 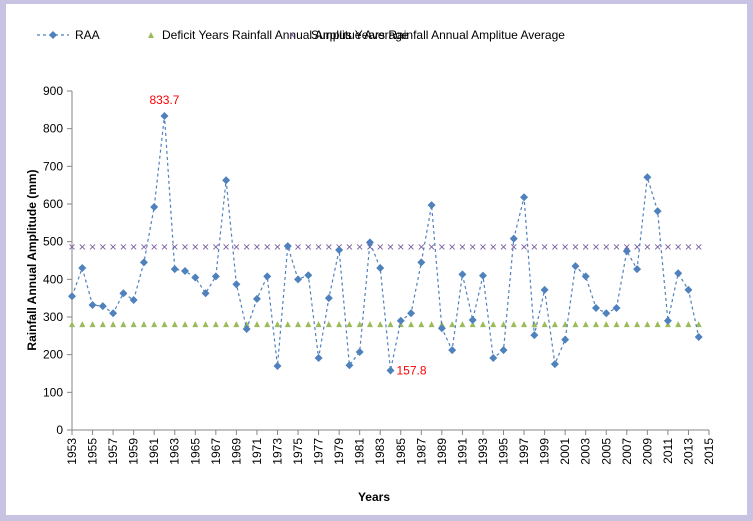 I want to click on x-tick-label: 1975, so click(x=298, y=451).